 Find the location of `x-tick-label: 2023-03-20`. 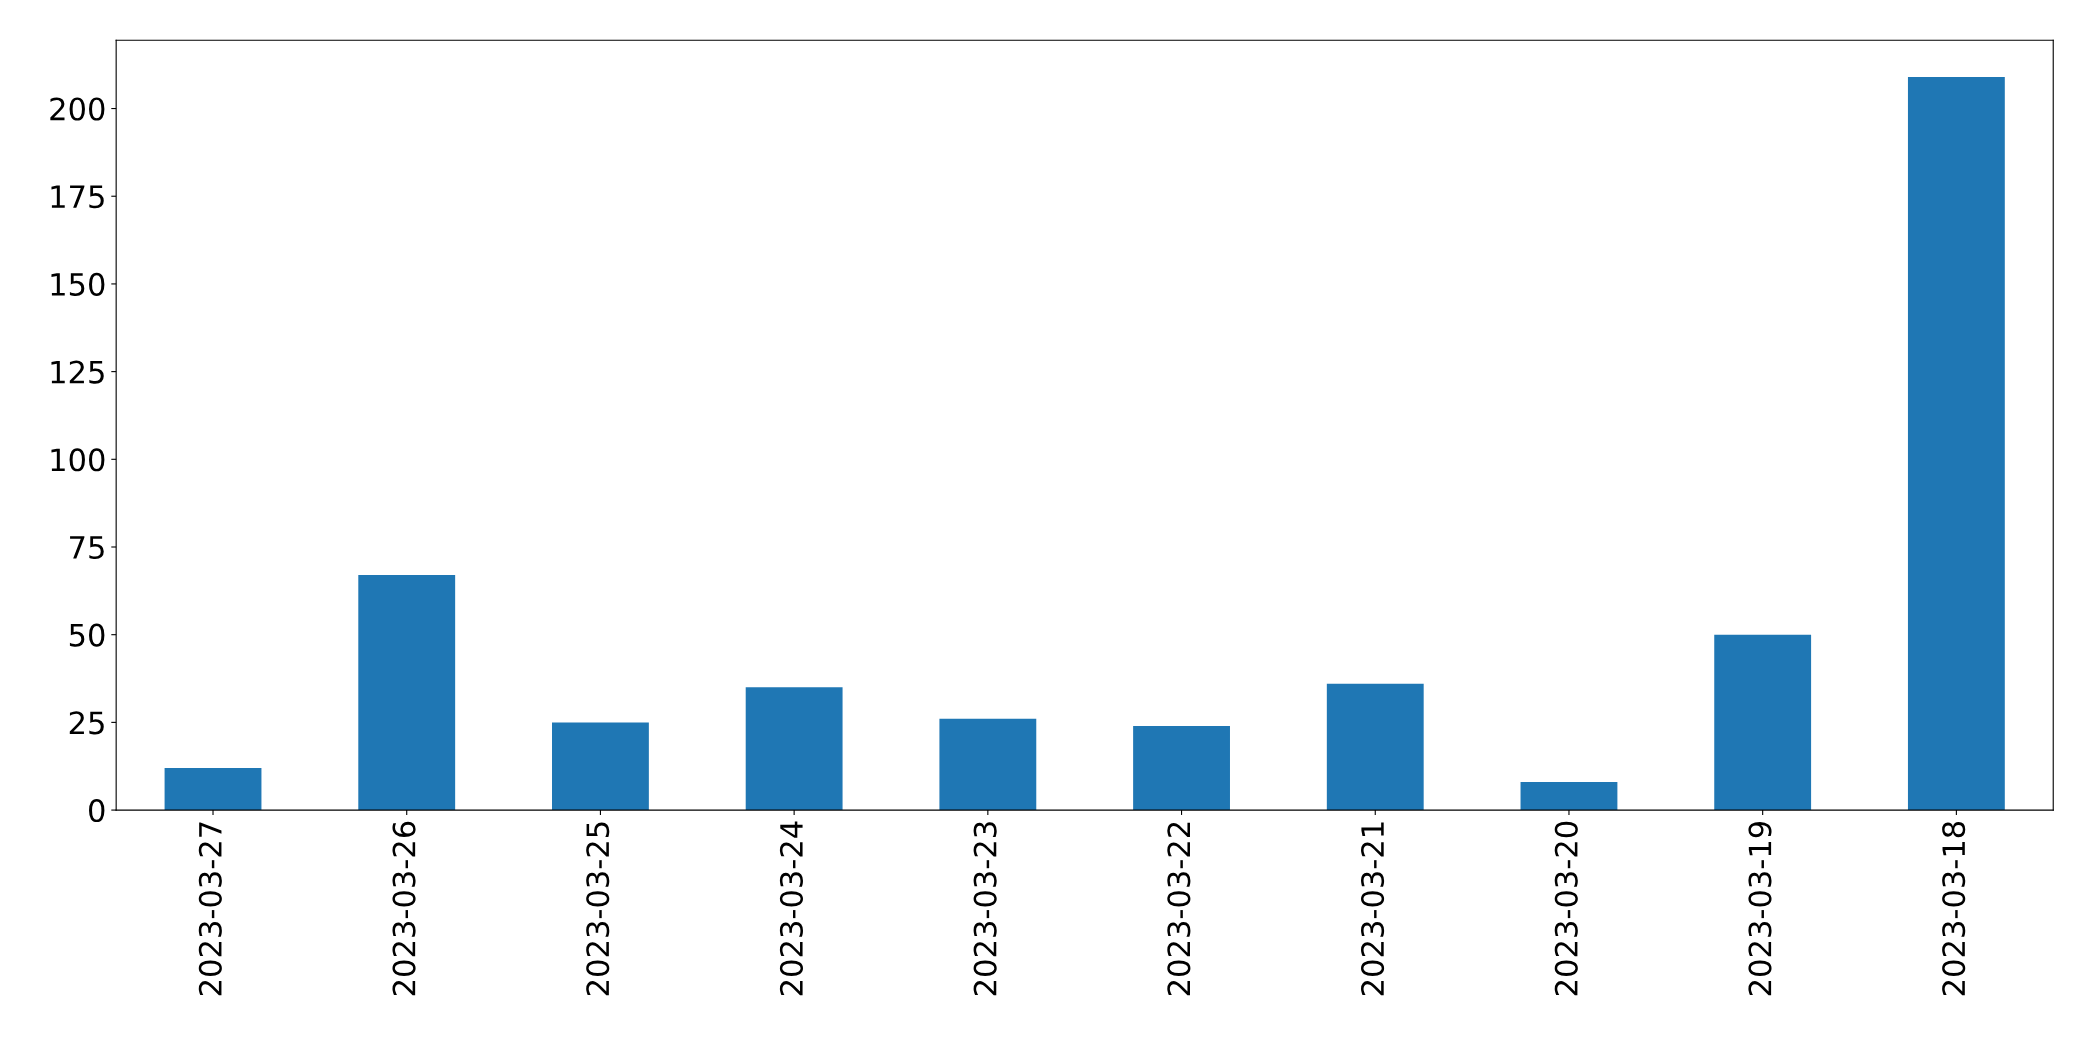

x-tick-label: 2023-03-20 is located at coordinates (1566, 908).